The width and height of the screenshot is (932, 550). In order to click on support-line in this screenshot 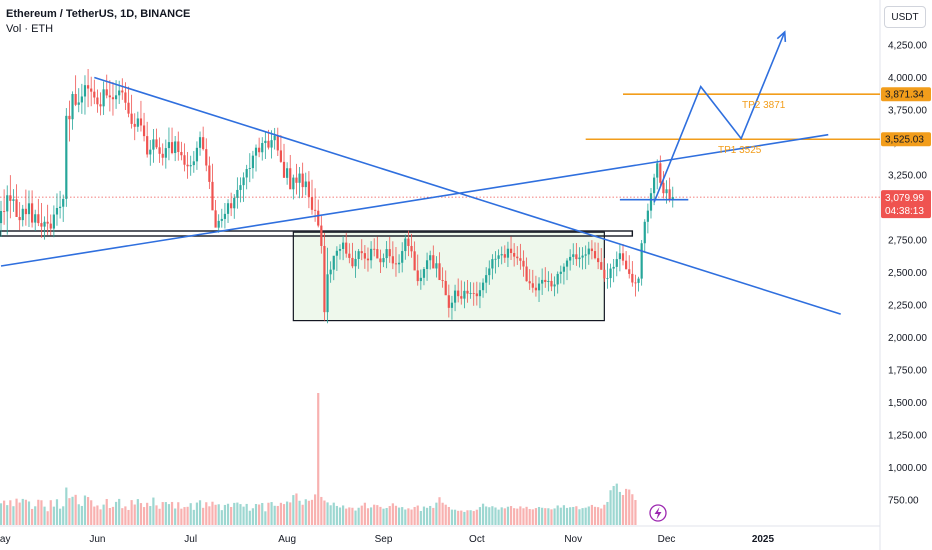, I will do `click(317, 233)`.